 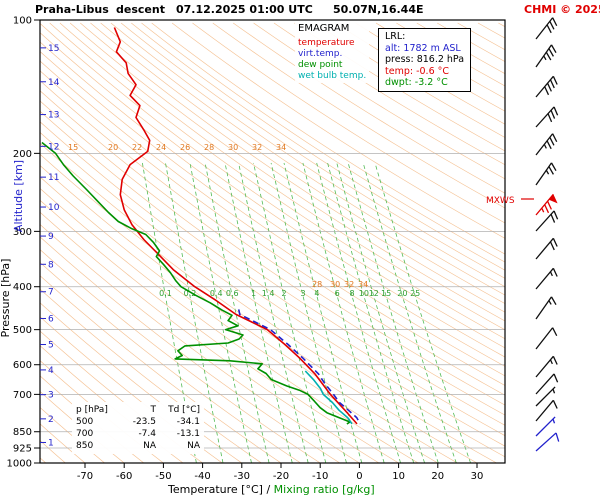 I want to click on mixing-ratio-value-label: 8, so click(x=352, y=293).